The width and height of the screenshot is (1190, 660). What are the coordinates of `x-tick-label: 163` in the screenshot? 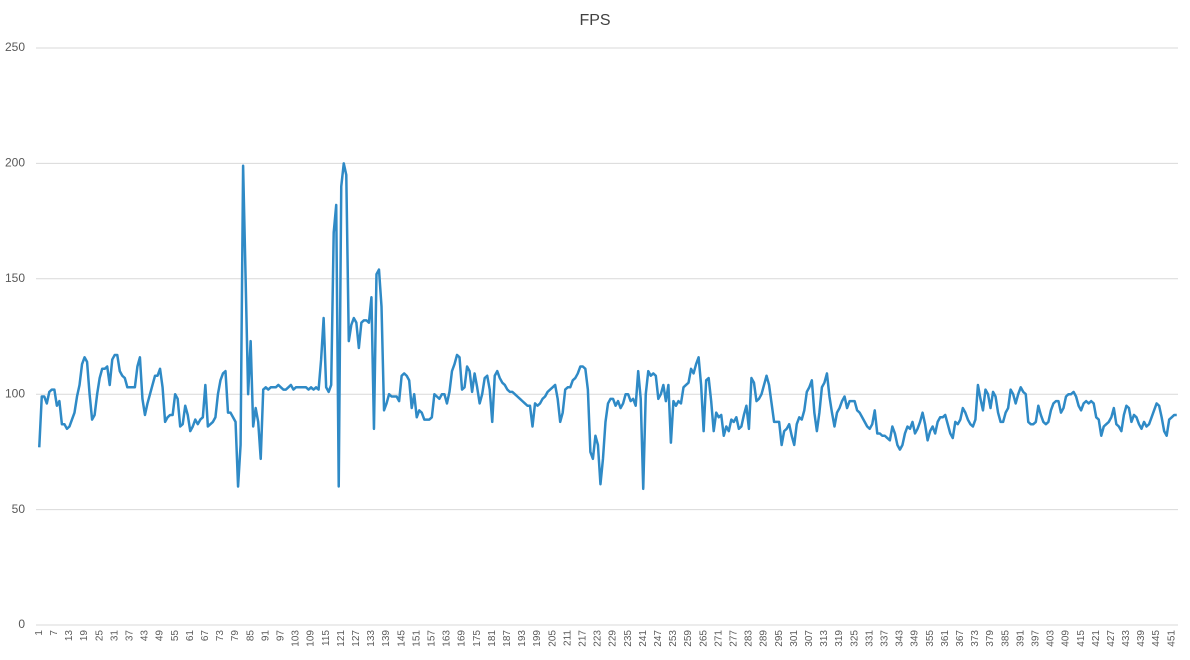 It's located at (447, 638).